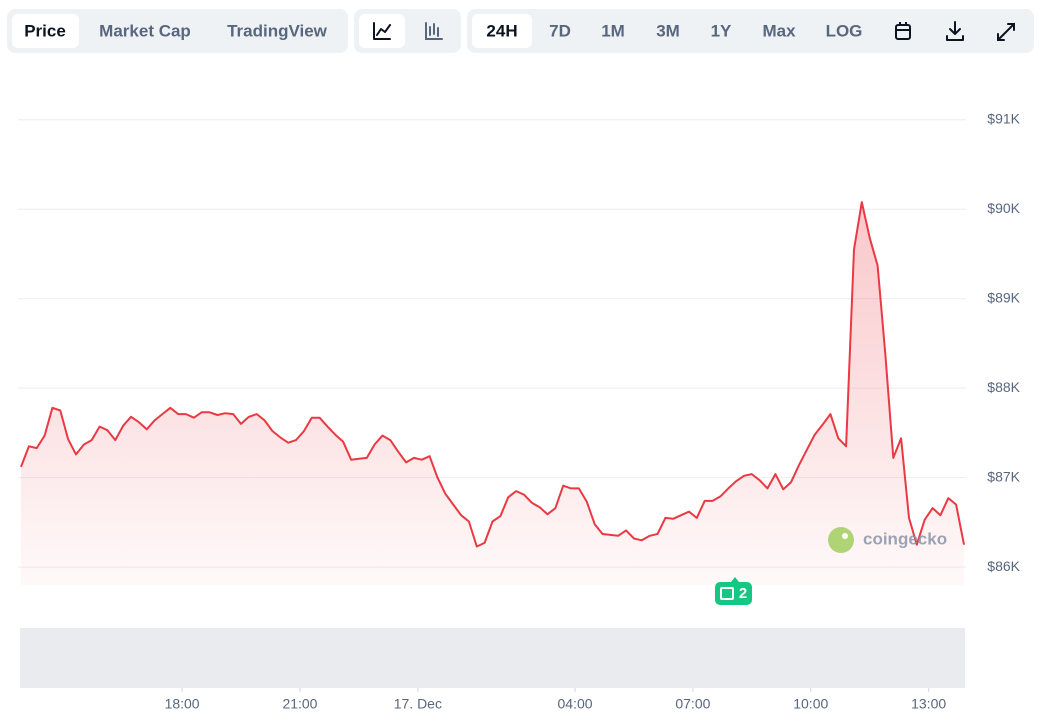 This screenshot has height=727, width=1042. I want to click on range-1m: 1M, so click(613, 30).